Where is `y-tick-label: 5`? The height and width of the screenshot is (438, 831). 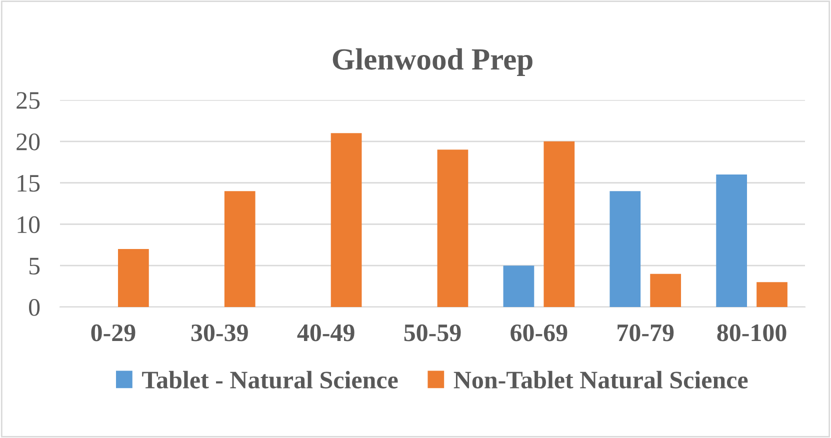 y-tick-label: 5 is located at coordinates (35, 266).